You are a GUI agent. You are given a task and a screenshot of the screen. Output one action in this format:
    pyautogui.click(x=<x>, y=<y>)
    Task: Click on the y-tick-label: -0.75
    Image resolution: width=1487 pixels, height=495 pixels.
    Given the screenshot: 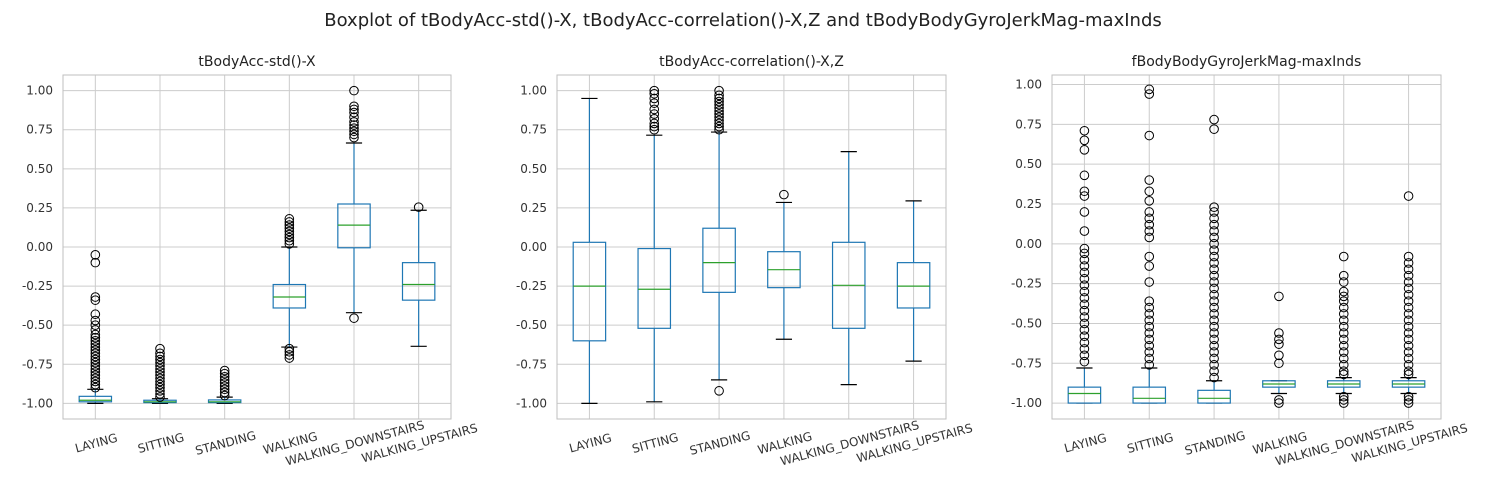 What is the action you would take?
    pyautogui.click(x=1026, y=363)
    